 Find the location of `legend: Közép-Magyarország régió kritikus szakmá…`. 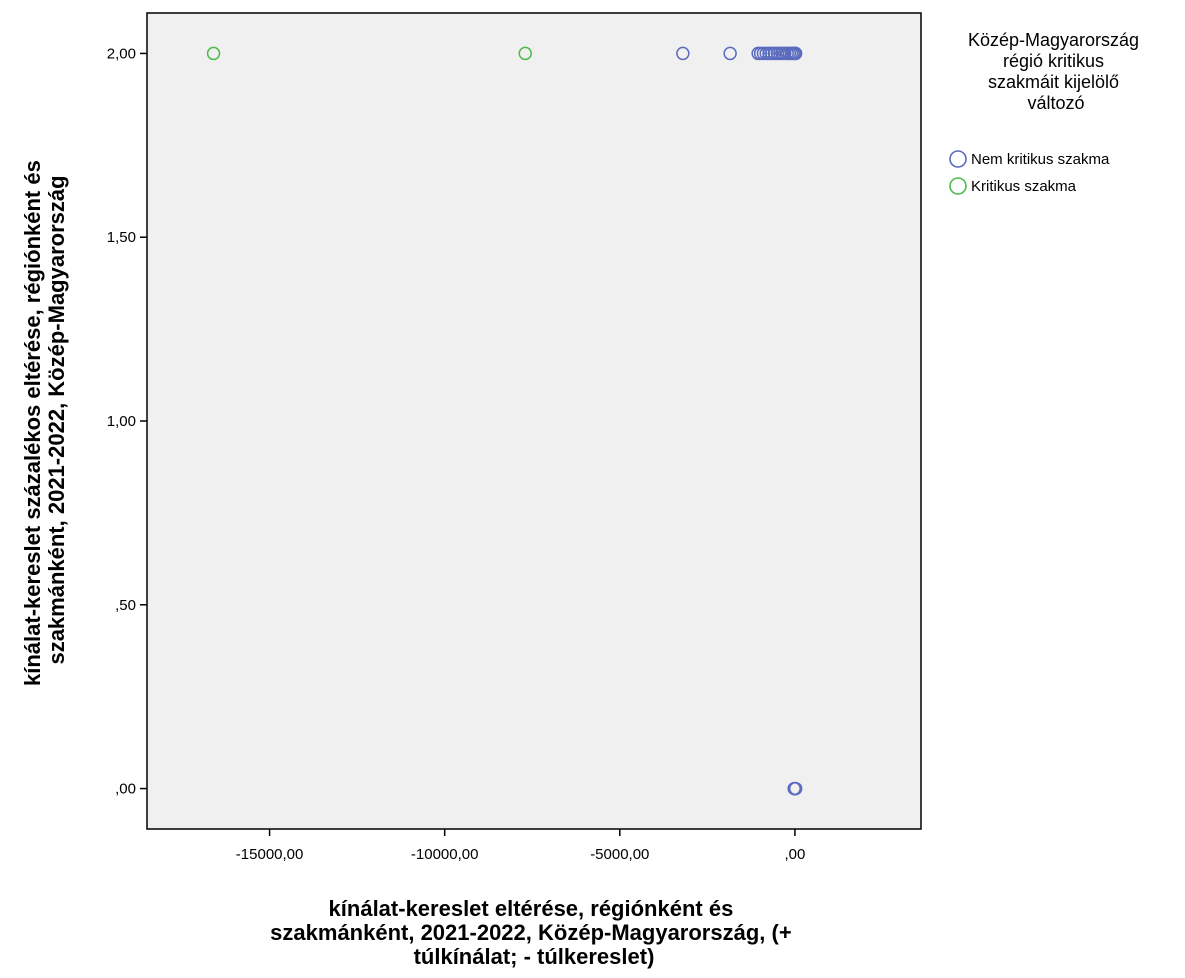

legend: Közép-Magyarország régió kritikus szakmá… is located at coordinates (1046, 112).